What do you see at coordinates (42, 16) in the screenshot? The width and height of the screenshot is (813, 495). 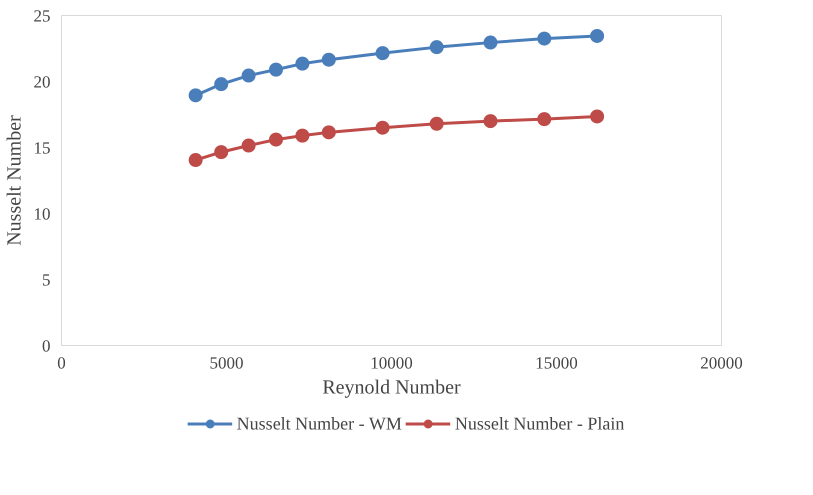 I see `y-tick-label: 25` at bounding box center [42, 16].